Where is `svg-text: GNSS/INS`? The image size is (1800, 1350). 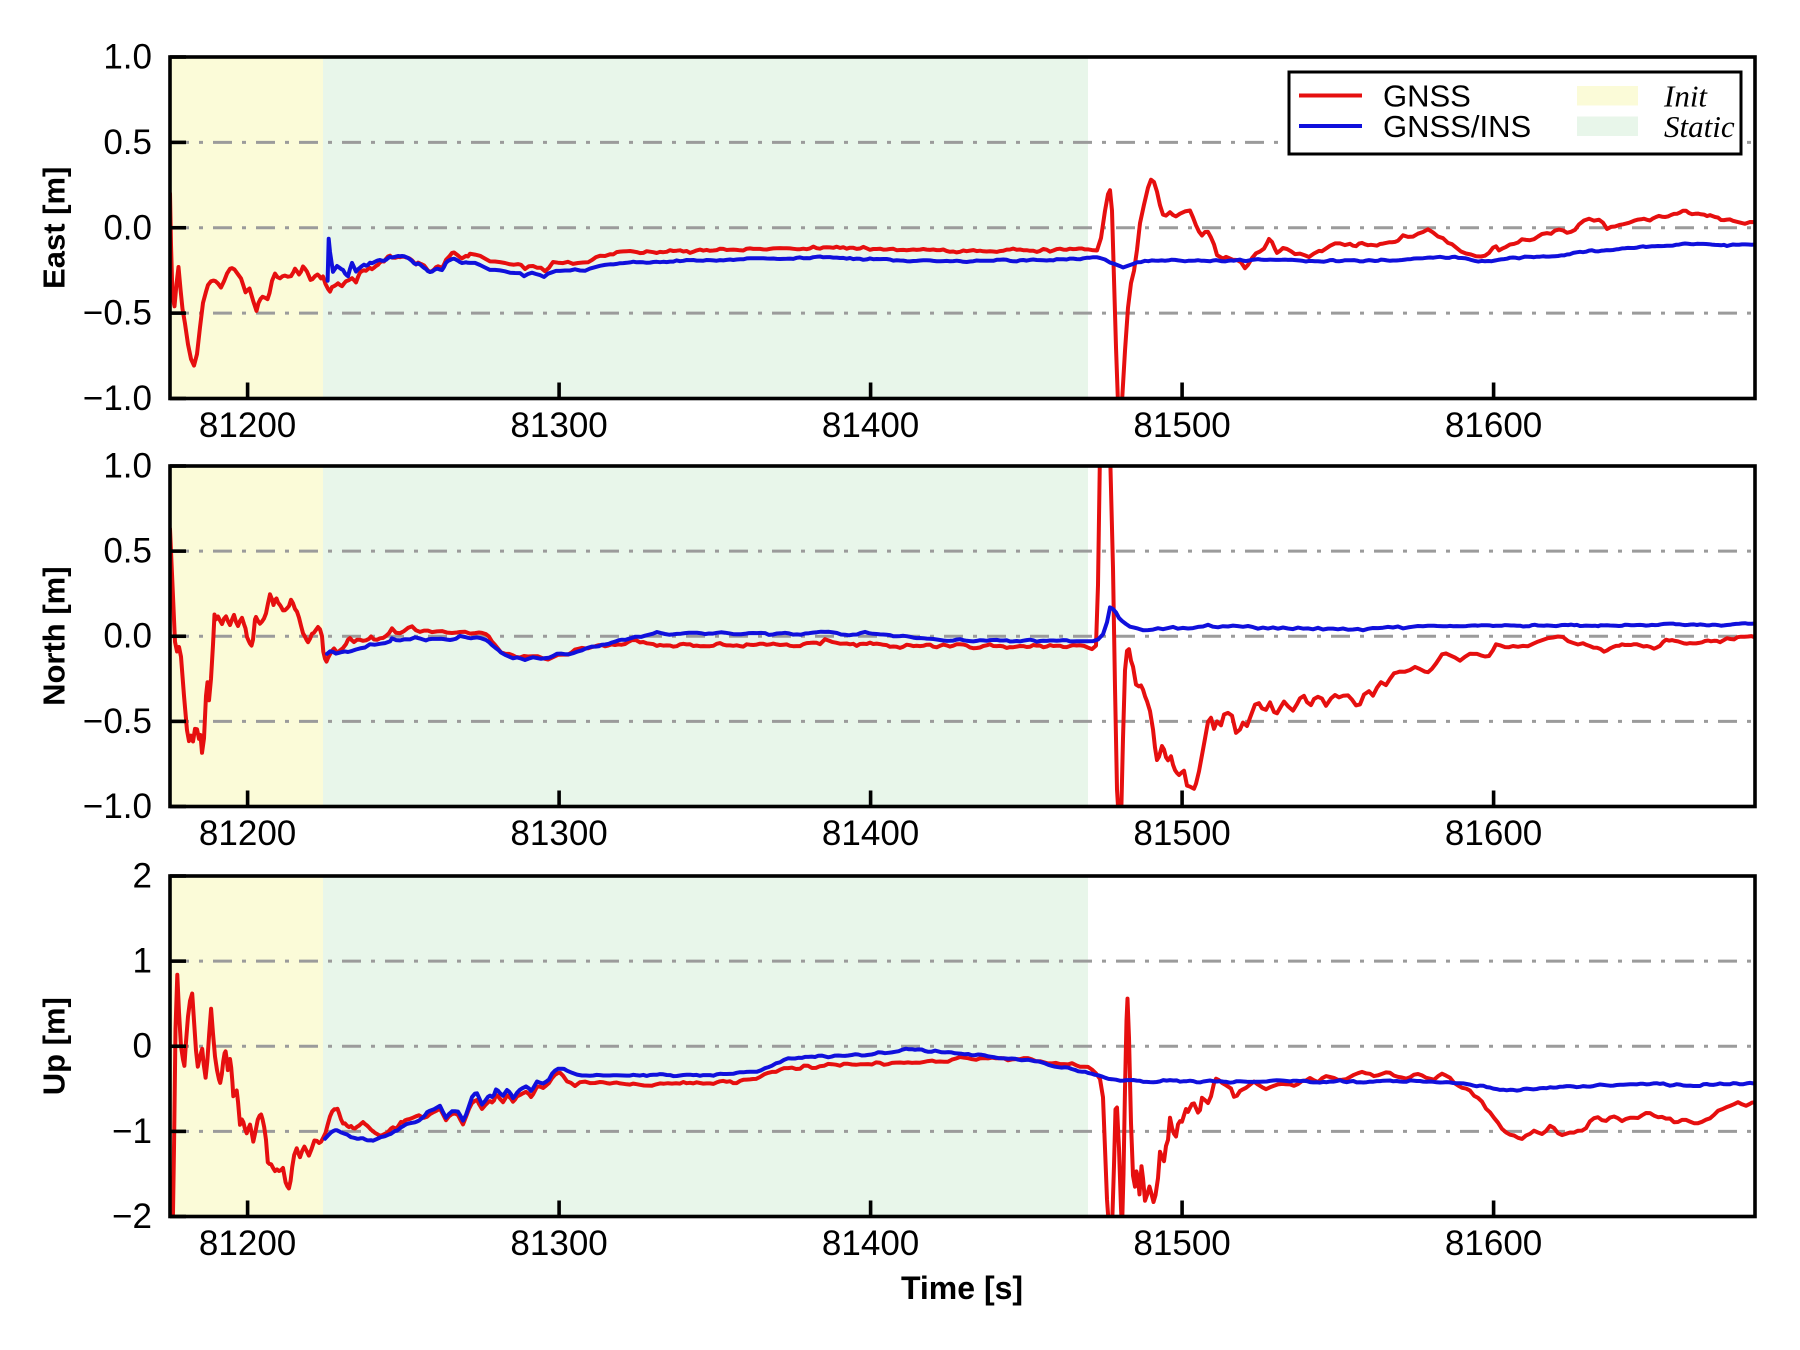 svg-text: GNSS/INS is located at coordinates (1457, 126).